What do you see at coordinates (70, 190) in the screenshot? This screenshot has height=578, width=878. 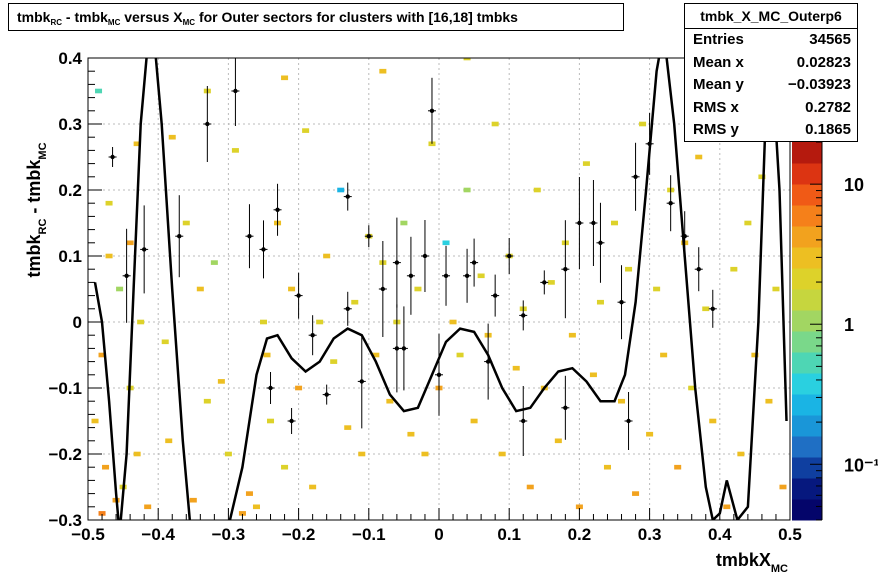 I see `y-tick-label: 0.2` at bounding box center [70, 190].